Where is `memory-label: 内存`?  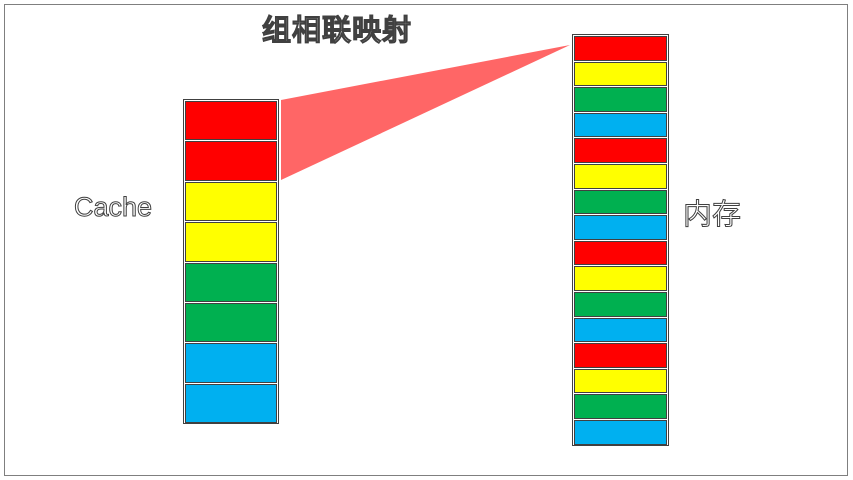
memory-label: 内存 is located at coordinates (712, 214).